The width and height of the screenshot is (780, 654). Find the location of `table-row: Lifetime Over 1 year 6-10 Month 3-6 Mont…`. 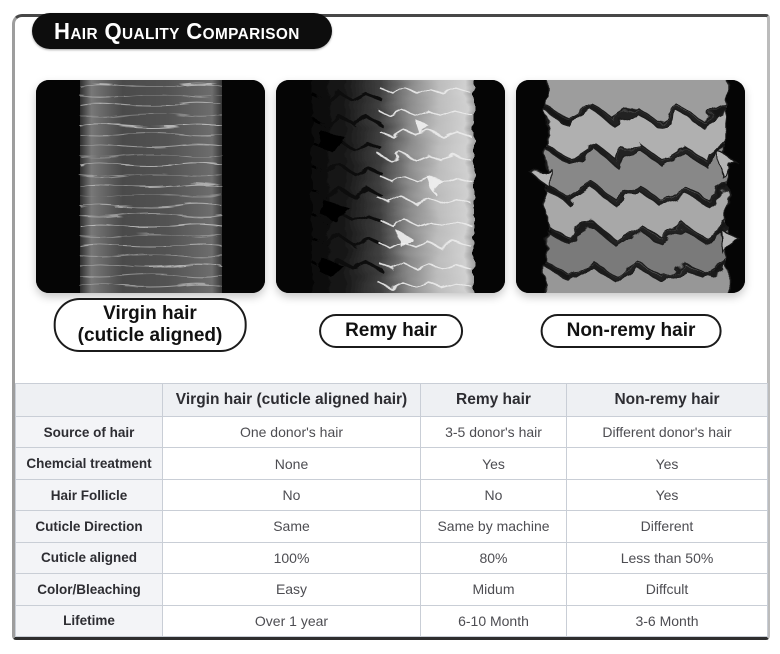

table-row: Lifetime Over 1 year 6-10 Month 3-6 Mont… is located at coordinates (391, 621).